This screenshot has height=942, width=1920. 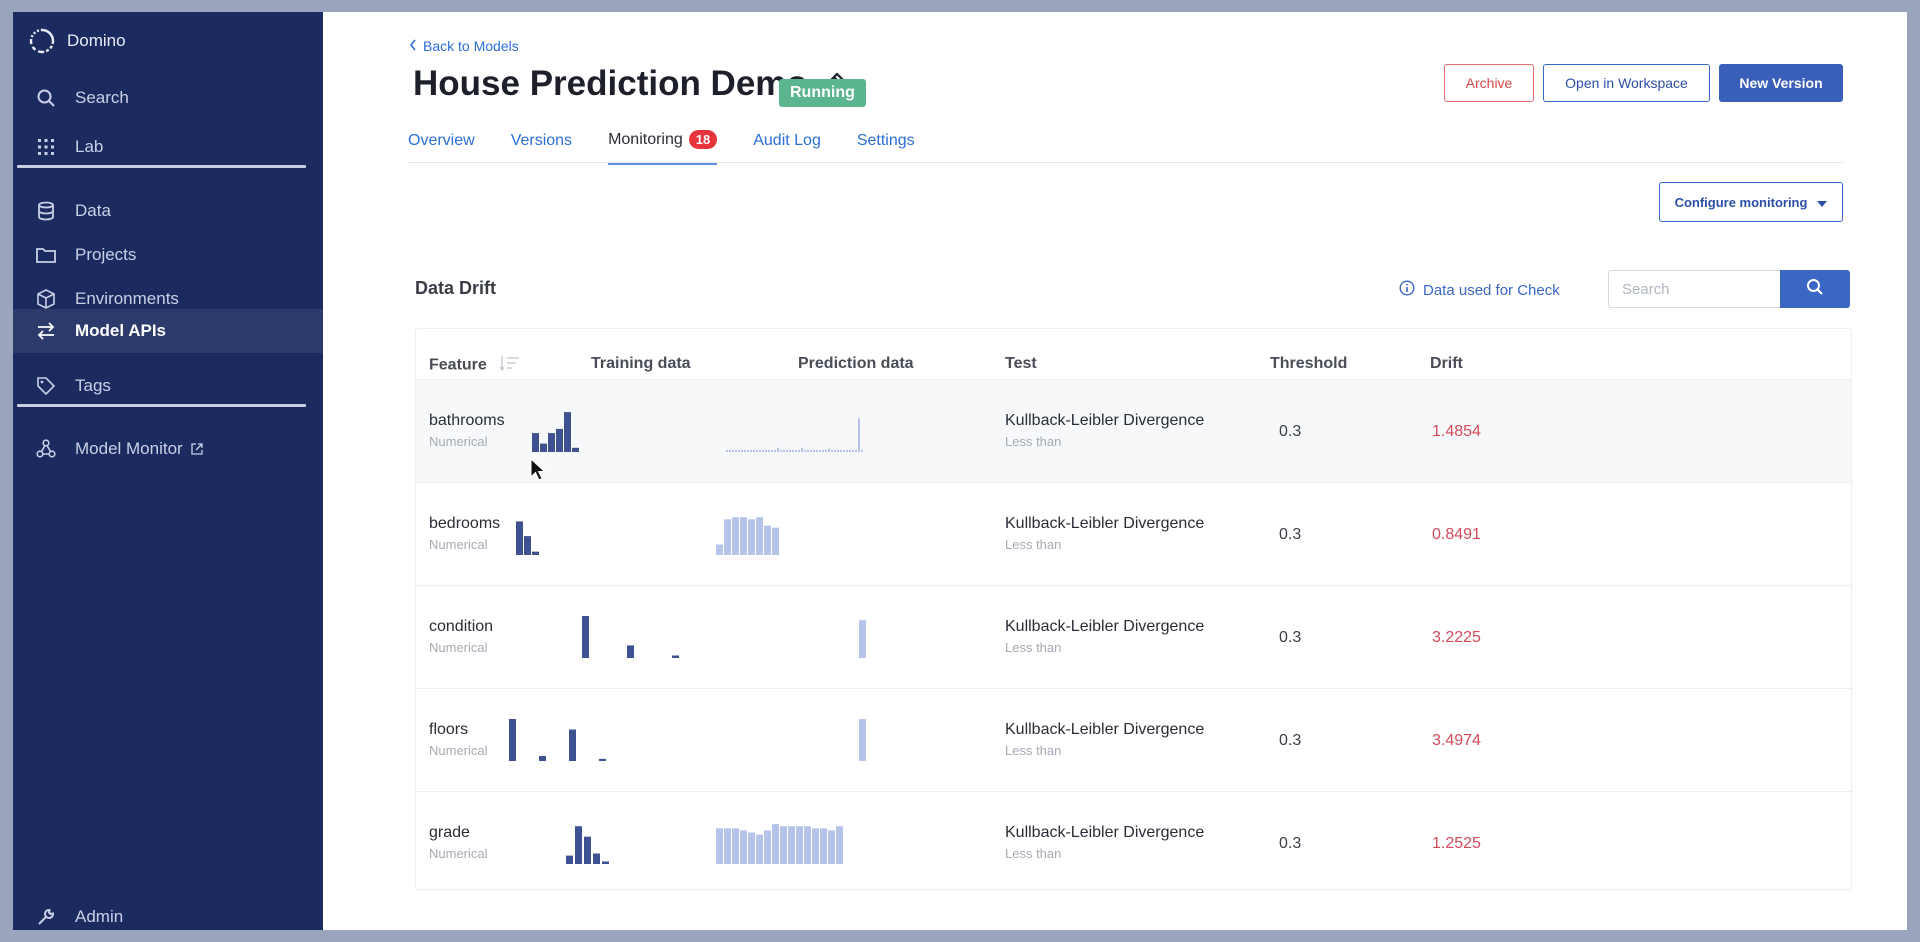 I want to click on drift-value: 1.4854, so click(x=1456, y=431).